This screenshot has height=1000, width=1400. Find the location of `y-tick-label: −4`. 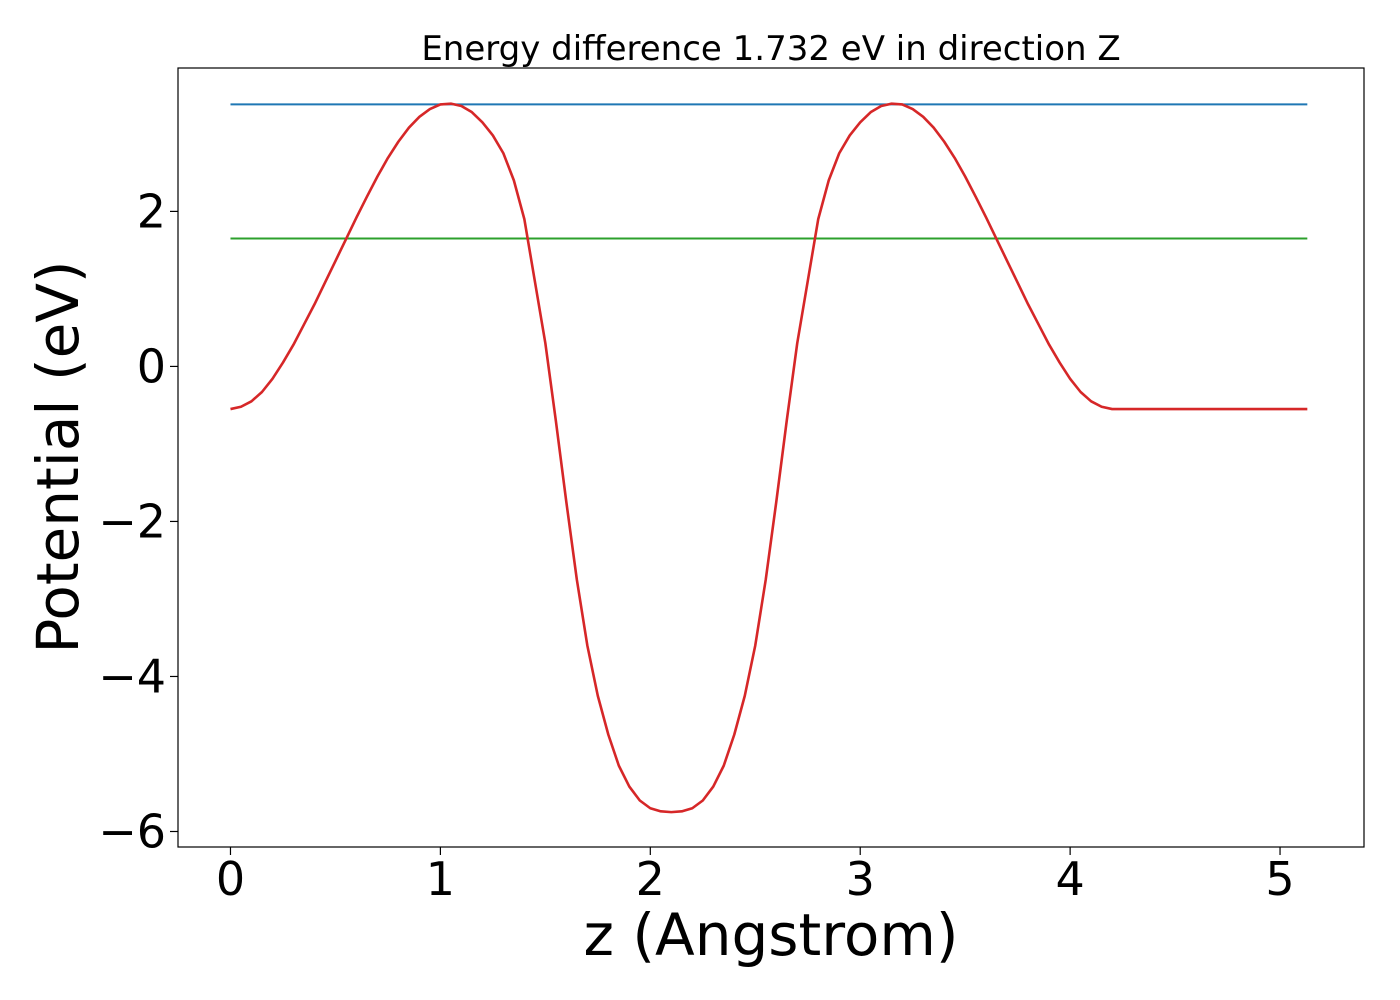

y-tick-label: −4 is located at coordinates (132, 676).